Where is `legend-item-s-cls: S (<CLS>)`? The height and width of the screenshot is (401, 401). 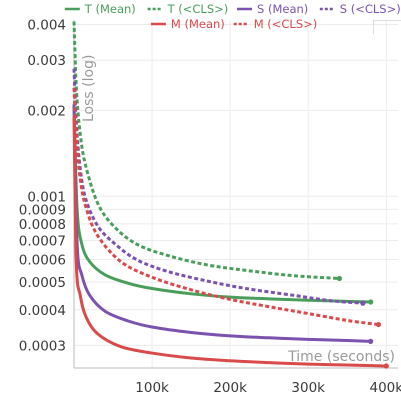 legend-item-s-cls: S (<CLS>) is located at coordinates (360, 9).